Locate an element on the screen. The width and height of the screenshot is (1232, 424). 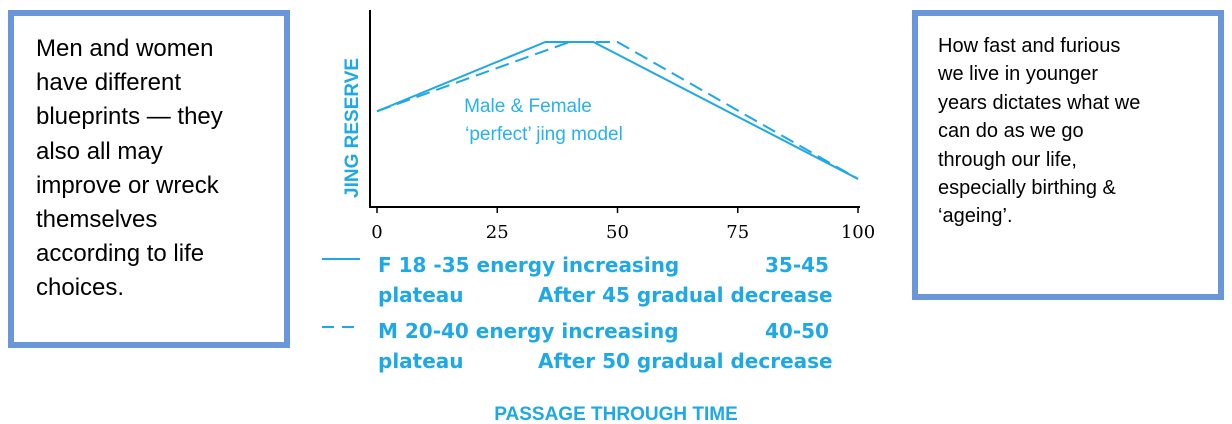
legend-female-line1-left: F 18 -35 energy increasing is located at coordinates (528, 265).